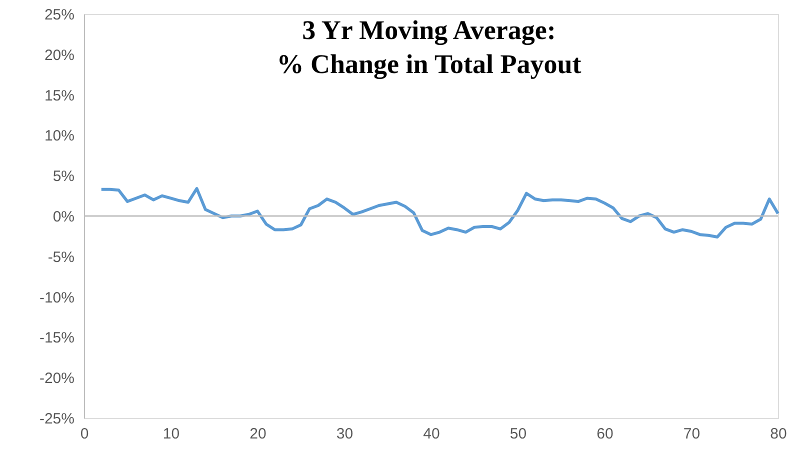  Describe the element at coordinates (691, 434) in the screenshot. I see `x-tick-label: 70` at that location.